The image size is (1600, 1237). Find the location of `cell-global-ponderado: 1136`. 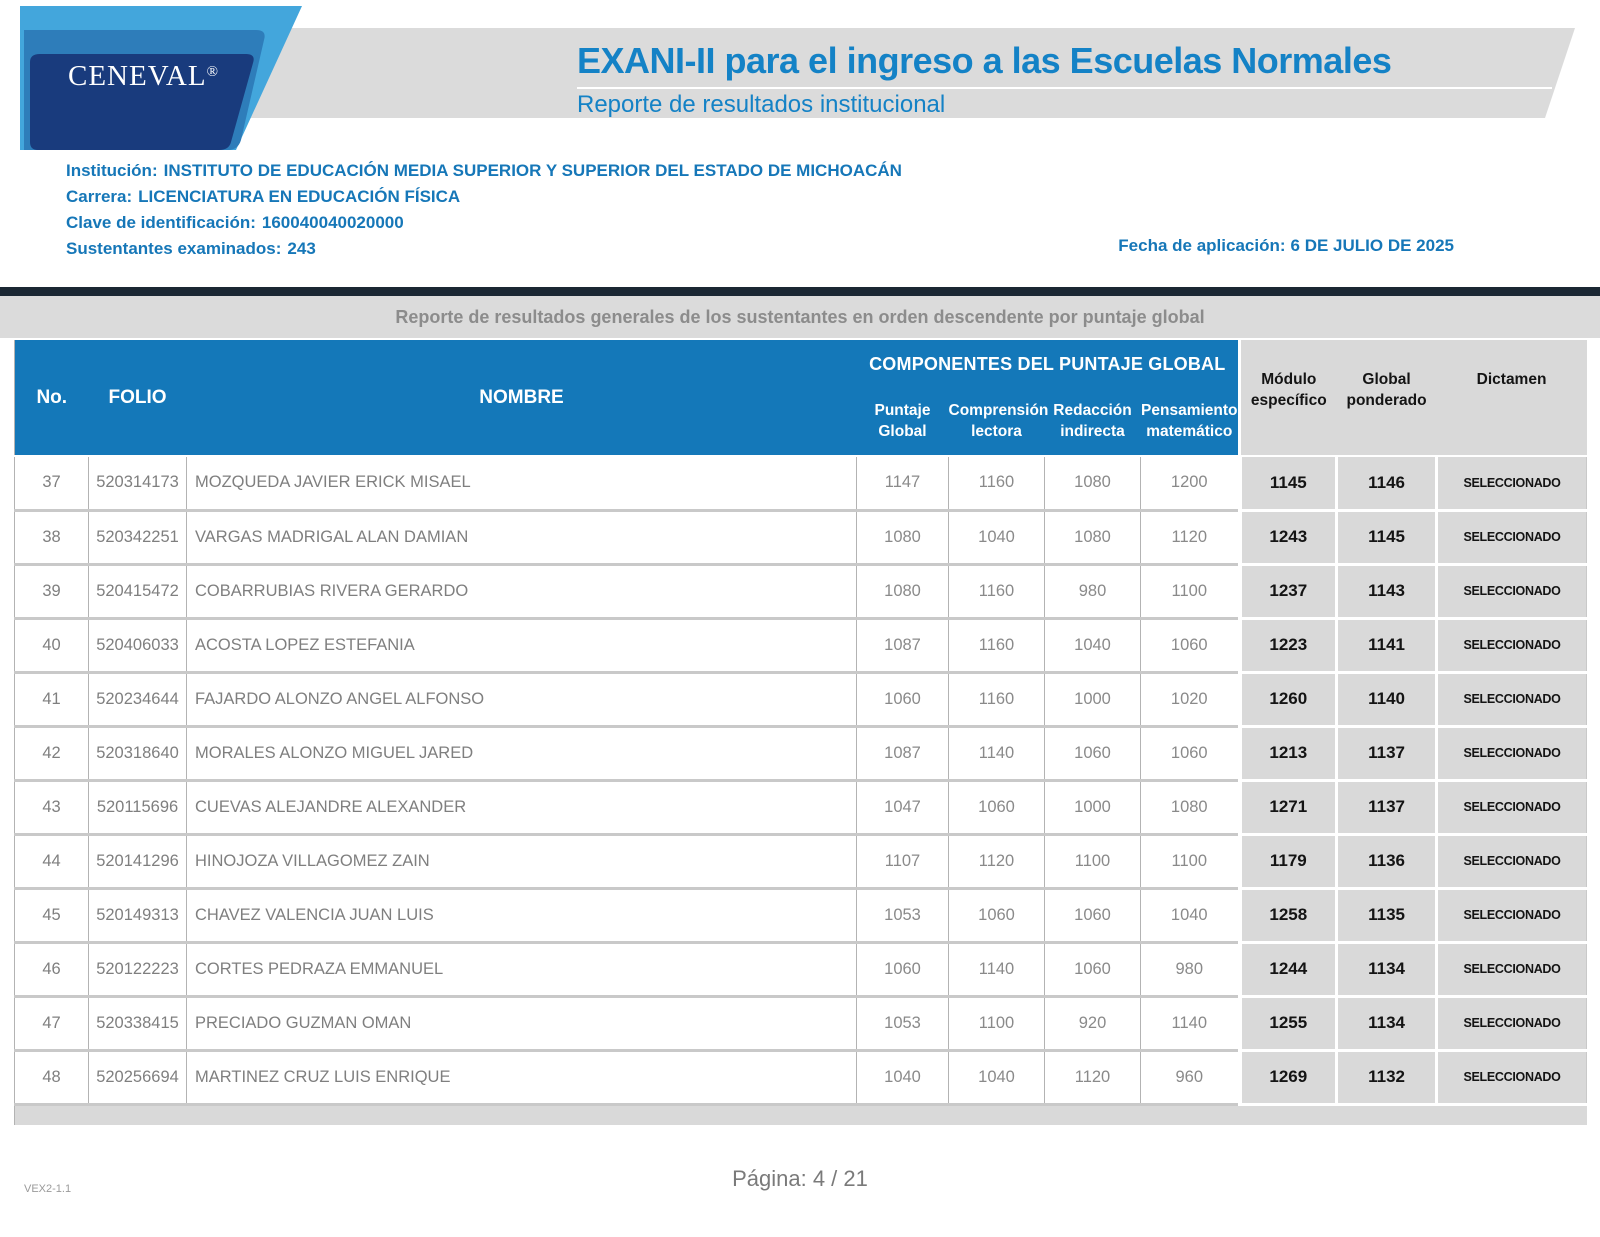

cell-global-ponderado: 1136 is located at coordinates (1387, 862).